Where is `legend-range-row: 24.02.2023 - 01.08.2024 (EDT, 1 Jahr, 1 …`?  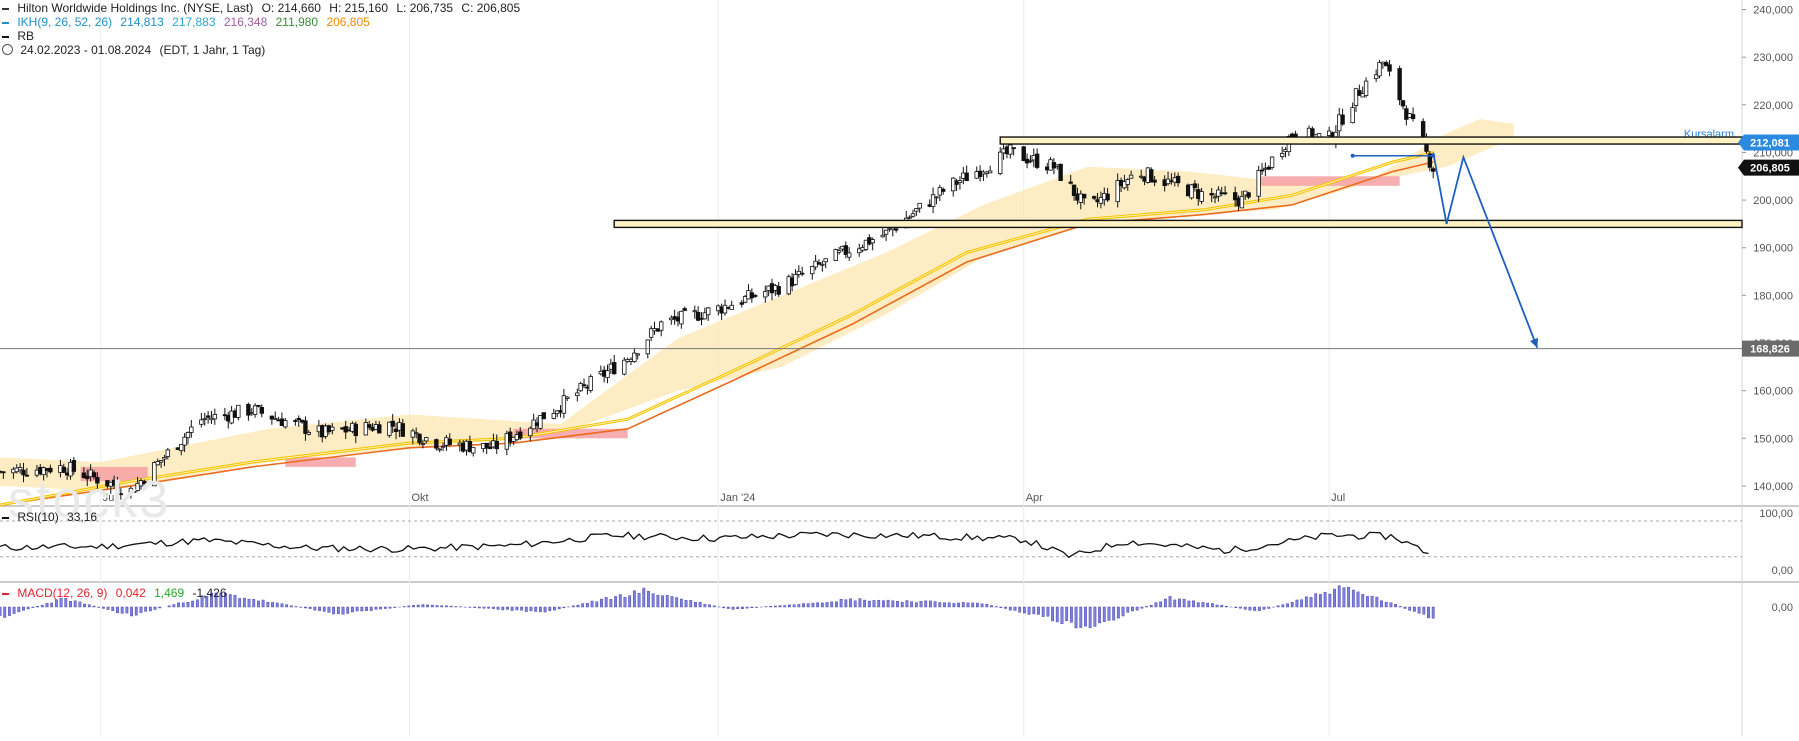 legend-range-row: 24.02.2023 - 01.08.2024 (EDT, 1 Jahr, 1 … is located at coordinates (136, 50).